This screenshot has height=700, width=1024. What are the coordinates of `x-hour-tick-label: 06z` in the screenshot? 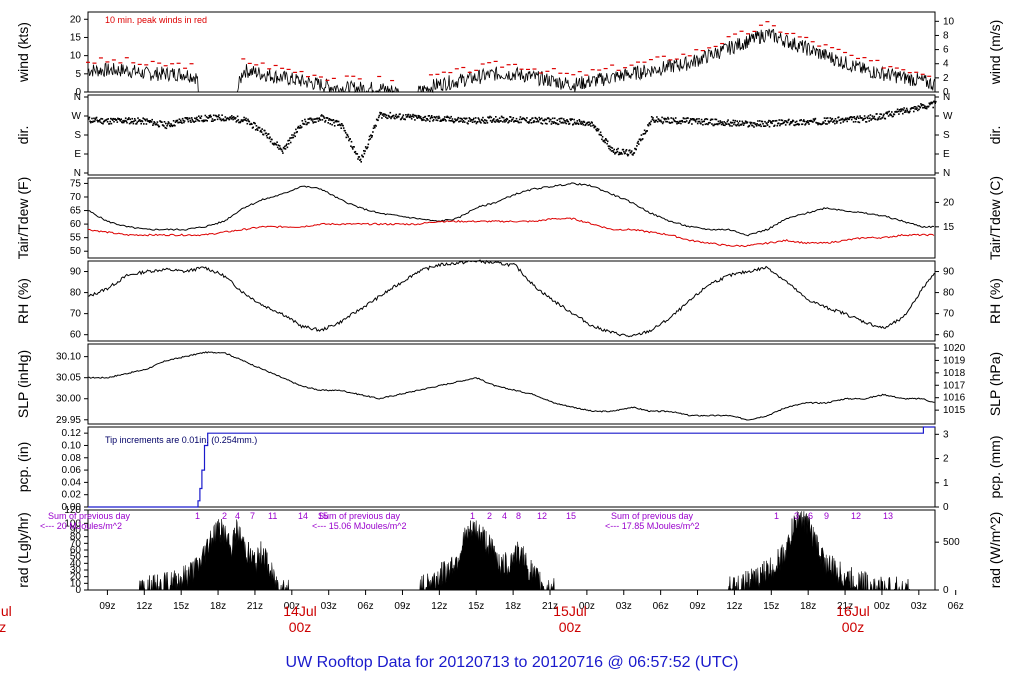 It's located at (366, 606).